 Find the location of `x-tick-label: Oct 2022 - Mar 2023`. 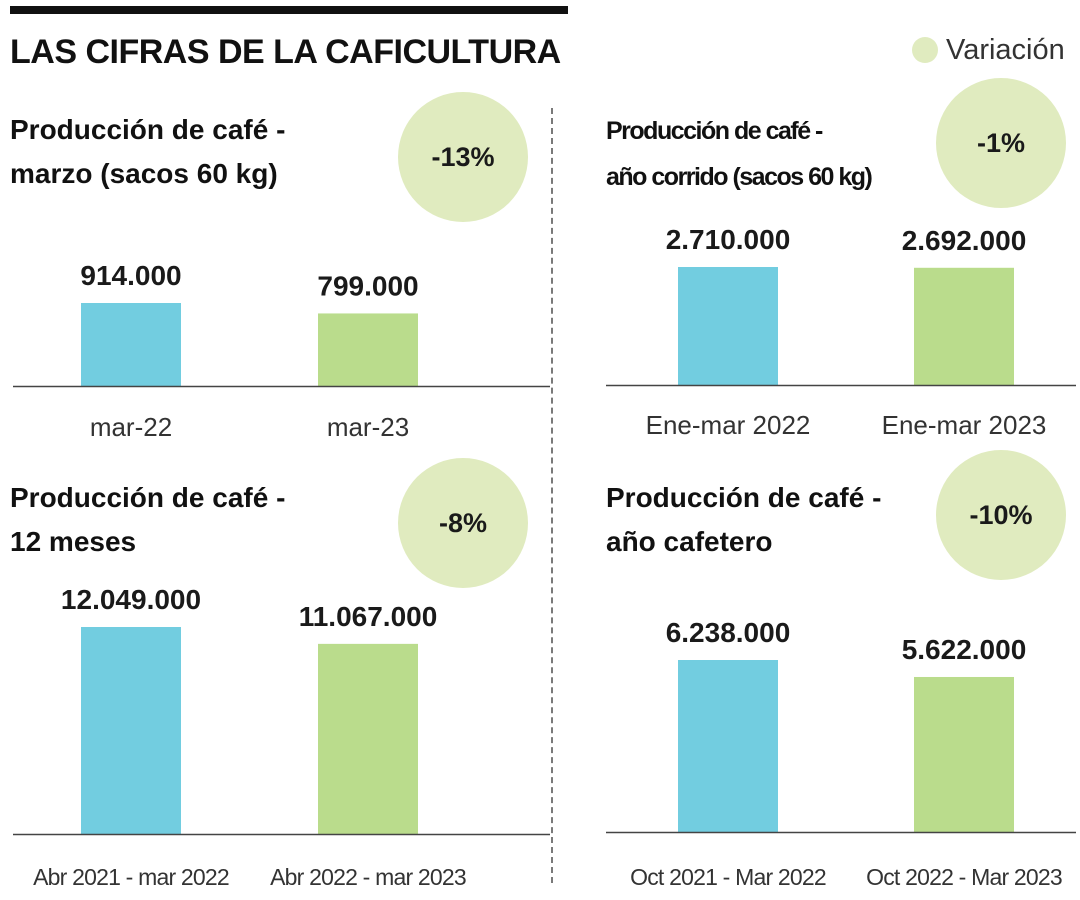

x-tick-label: Oct 2022 - Mar 2023 is located at coordinates (964, 877).